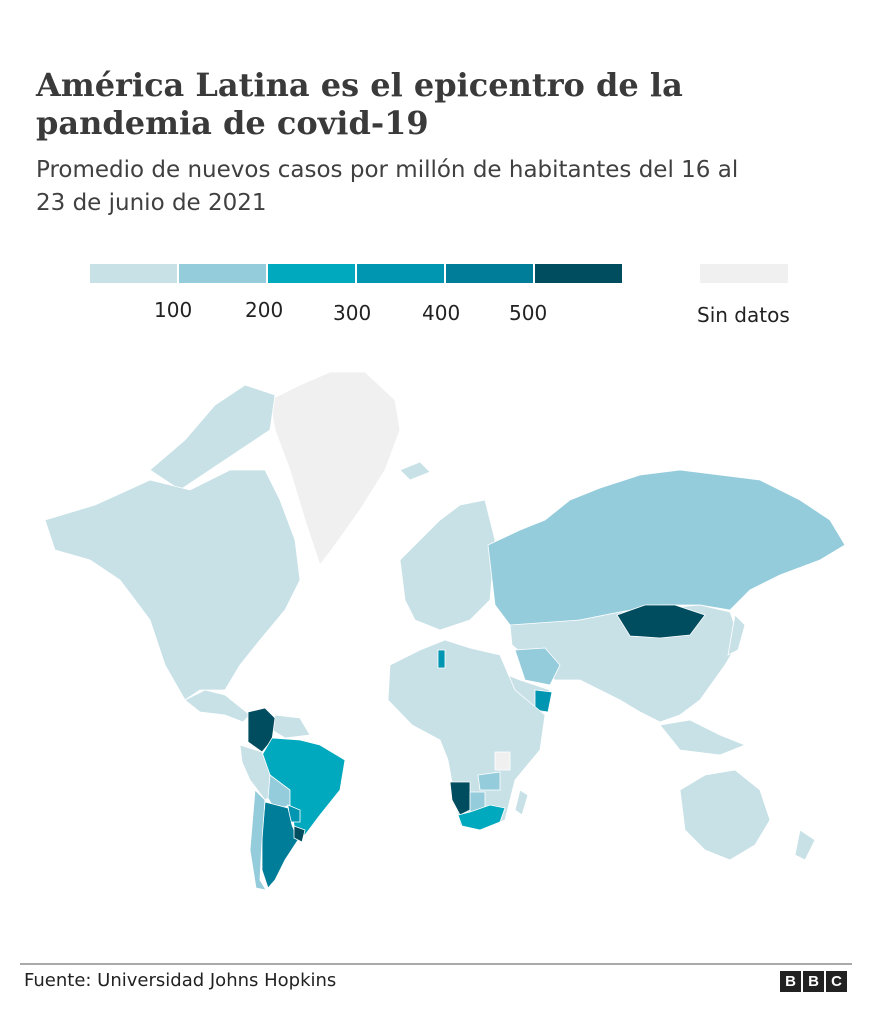  Describe the element at coordinates (543, 701) in the screenshot. I see `oman` at that location.